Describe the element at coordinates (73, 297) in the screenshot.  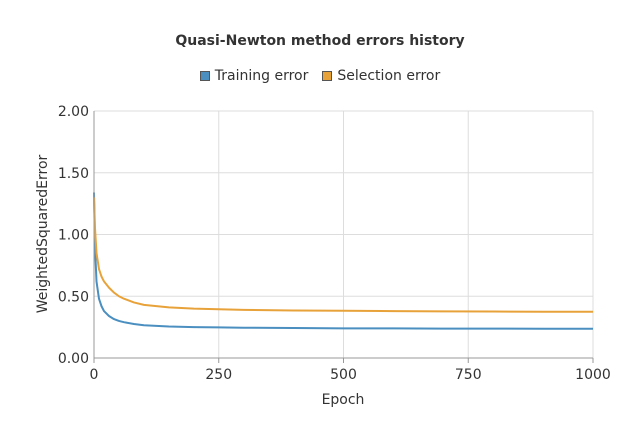
I see `y-tick-label: 0.50` at that location.